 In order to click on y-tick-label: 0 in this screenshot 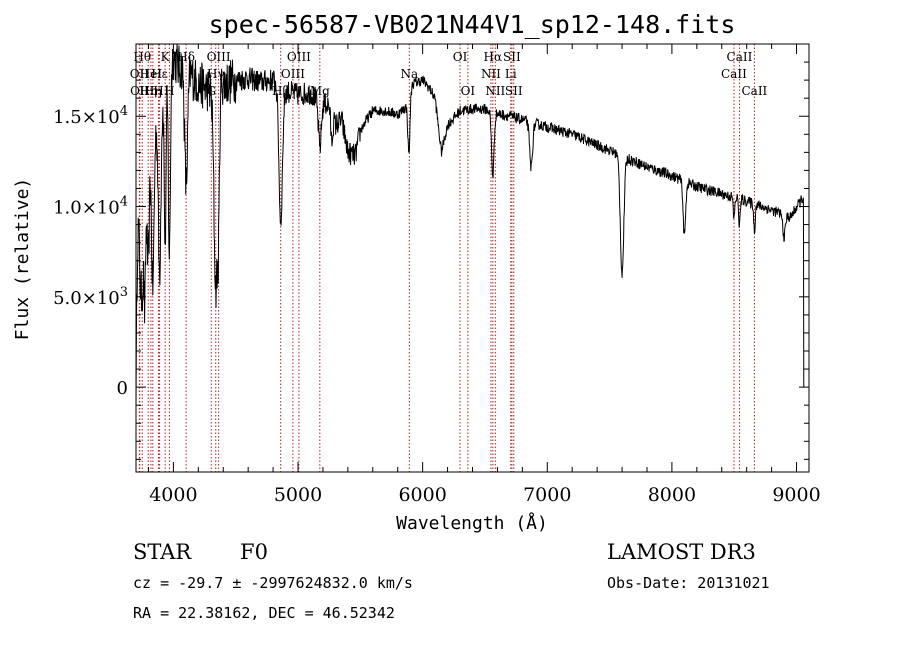, I will do `click(122, 388)`.